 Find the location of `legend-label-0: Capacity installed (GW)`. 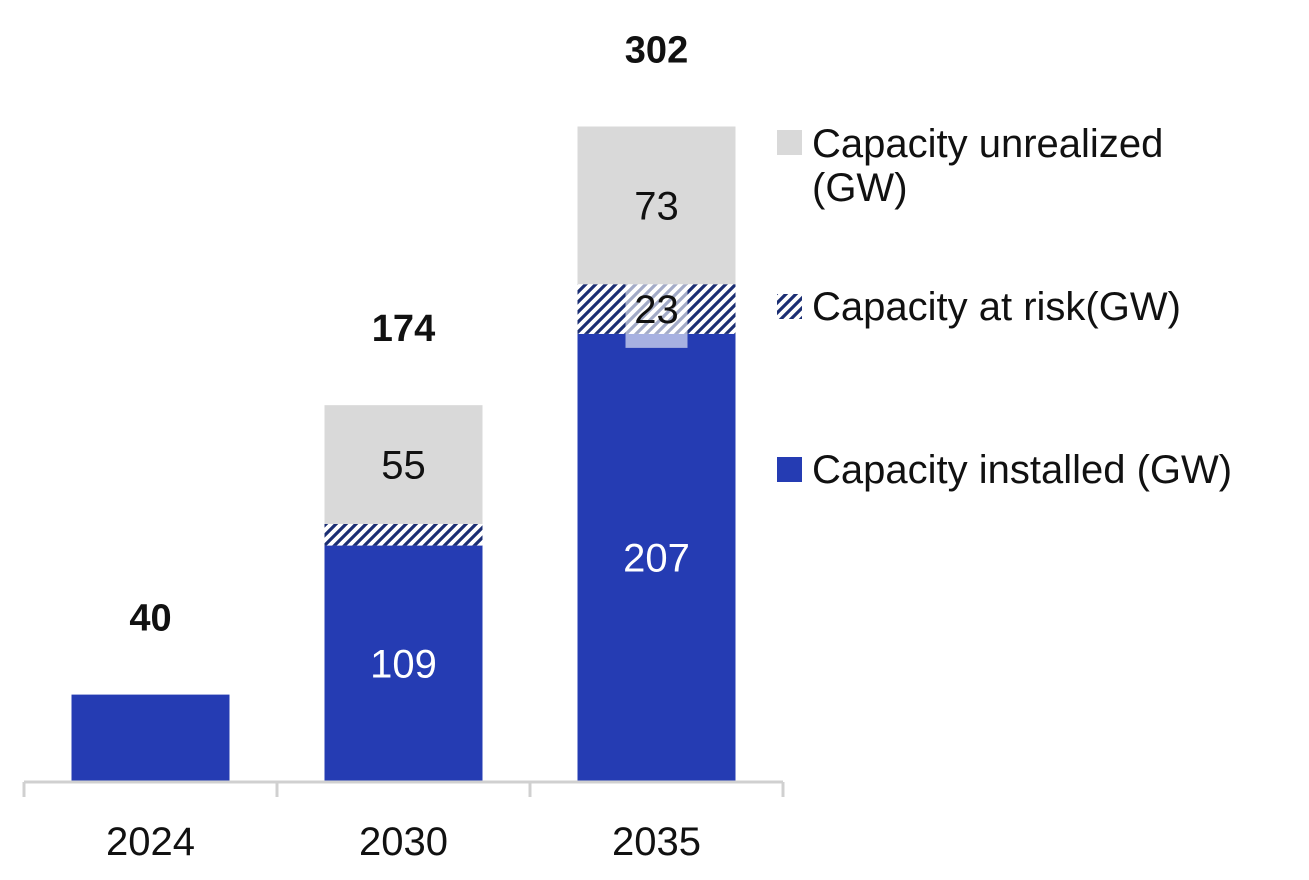

legend-label-0: Capacity installed (GW) is located at coordinates (1022, 470).